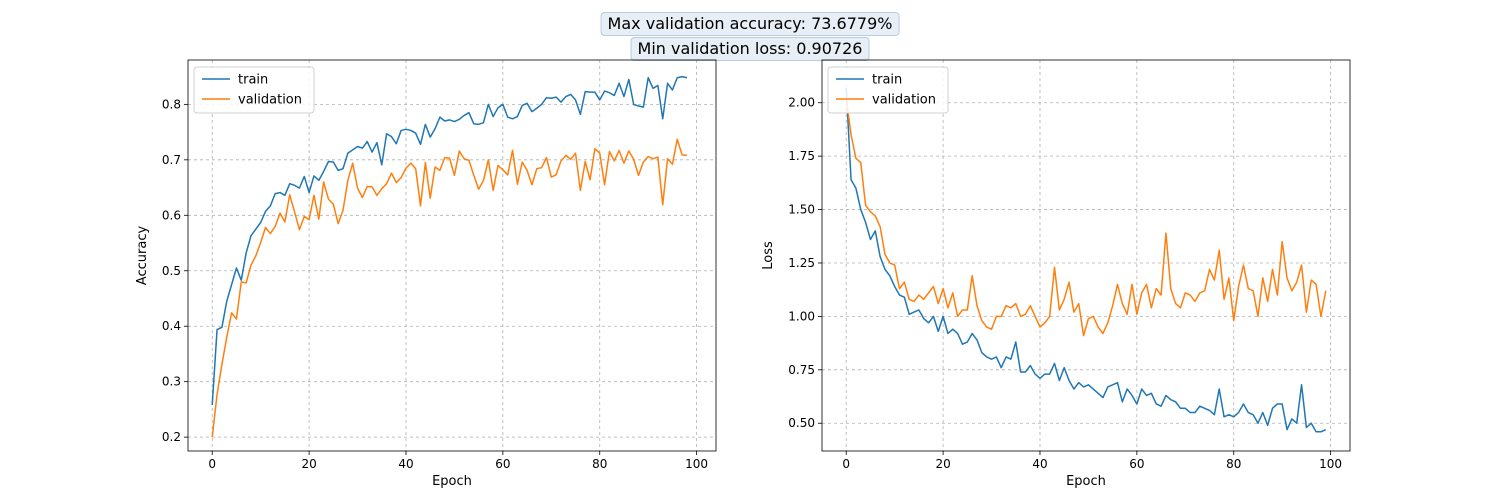  I want to click on y-tick-label: 0.50, so click(801, 423).